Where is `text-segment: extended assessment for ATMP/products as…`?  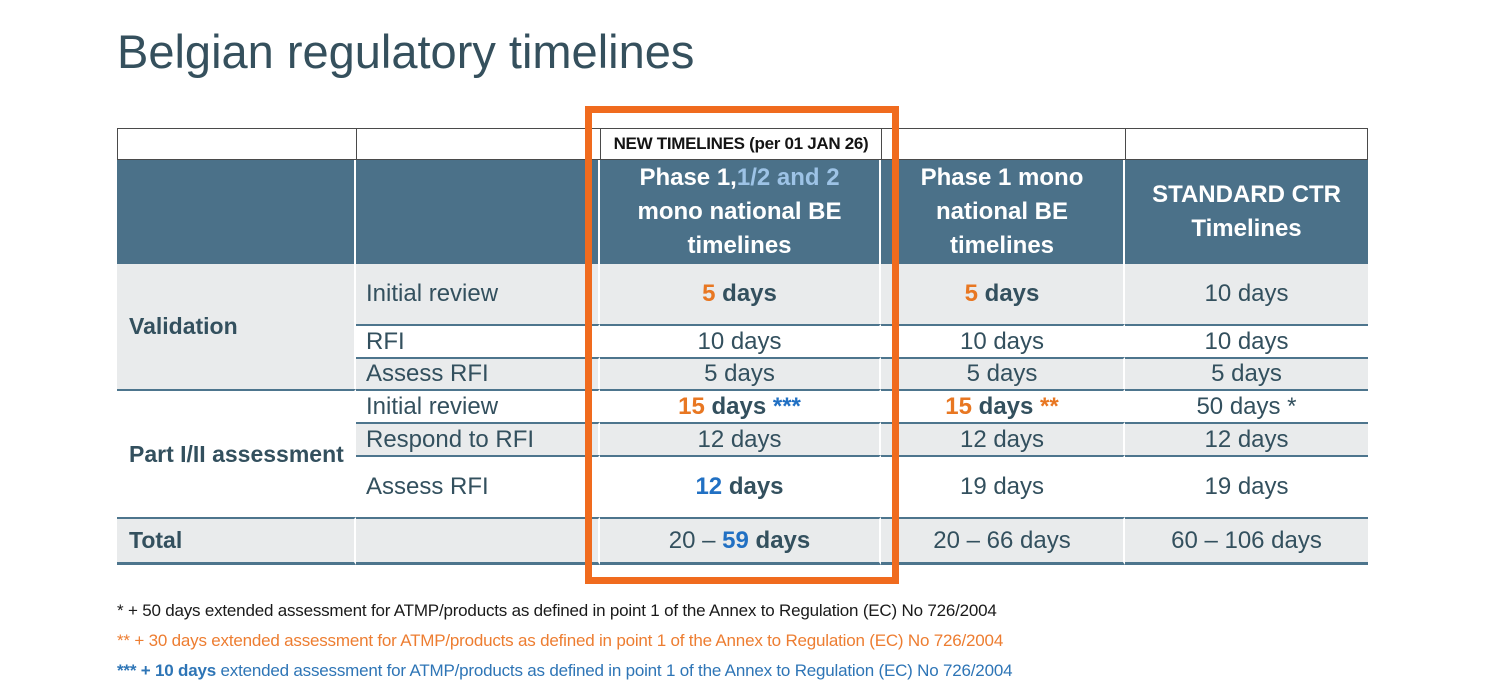
text-segment: extended assessment for ATMP/products as… is located at coordinates (616, 670).